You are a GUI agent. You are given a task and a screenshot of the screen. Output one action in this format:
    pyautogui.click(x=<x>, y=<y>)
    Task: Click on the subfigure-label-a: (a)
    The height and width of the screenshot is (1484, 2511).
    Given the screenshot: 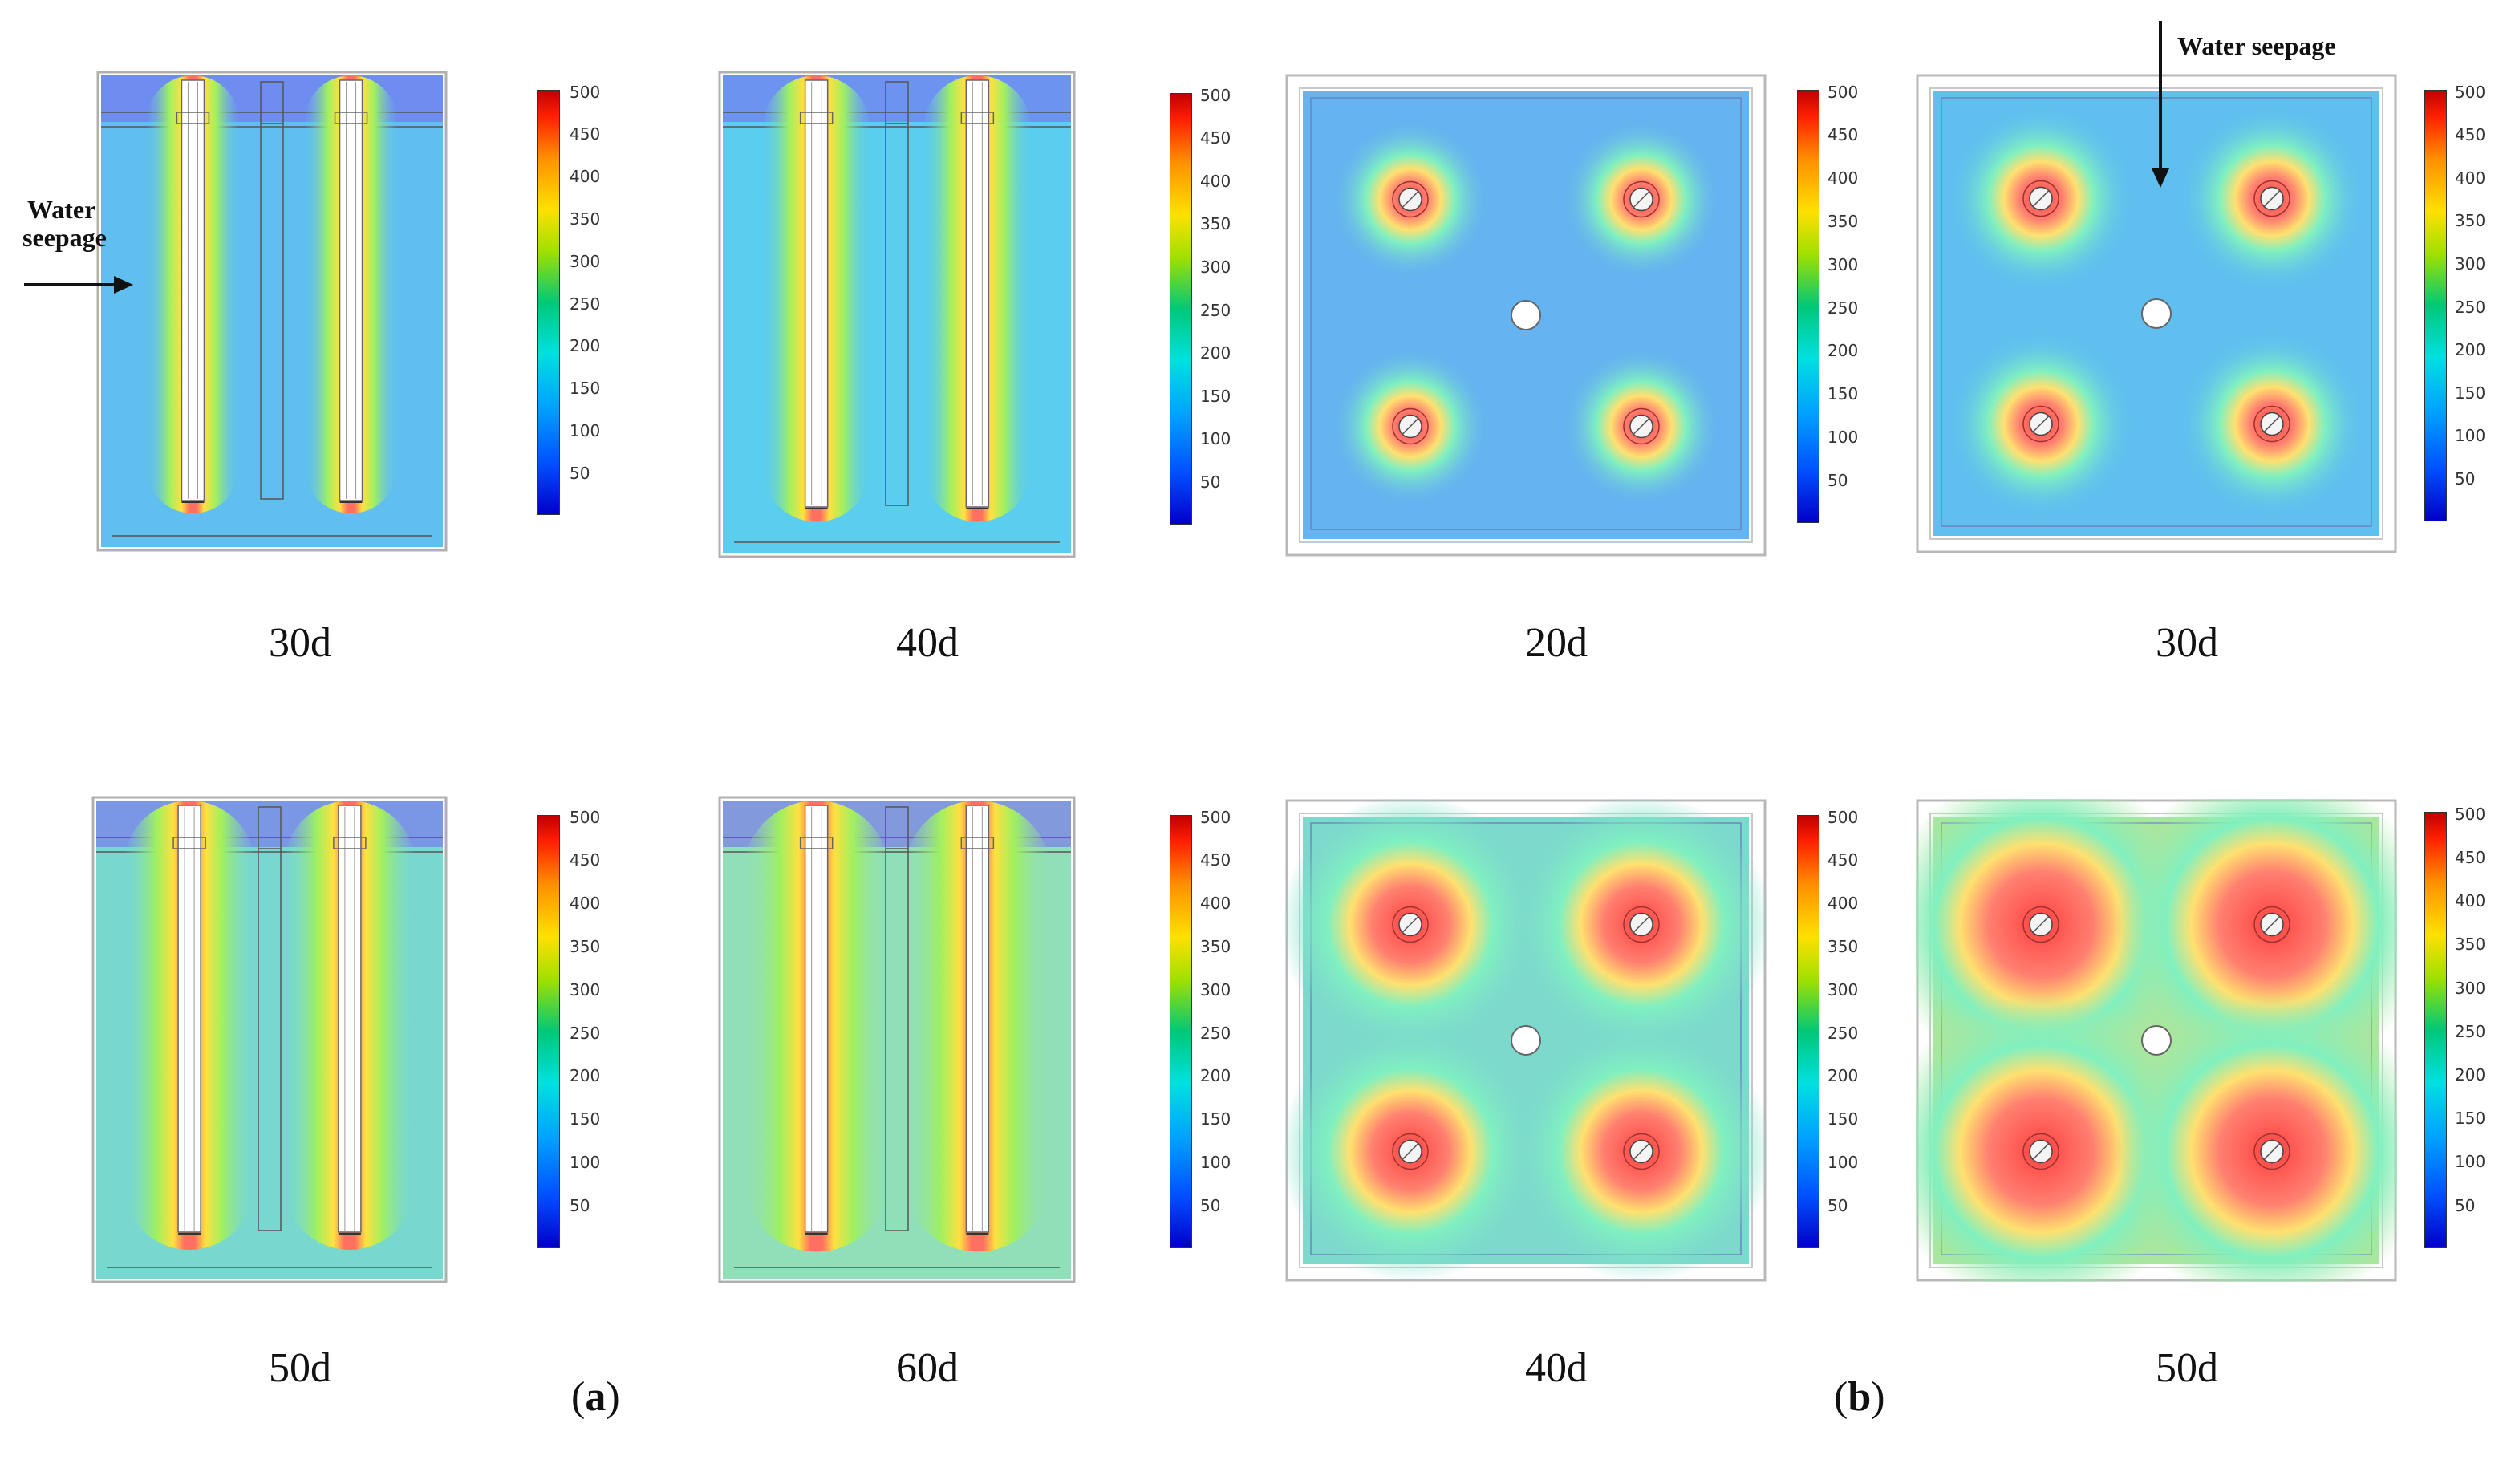 What is the action you would take?
    pyautogui.click(x=595, y=1397)
    